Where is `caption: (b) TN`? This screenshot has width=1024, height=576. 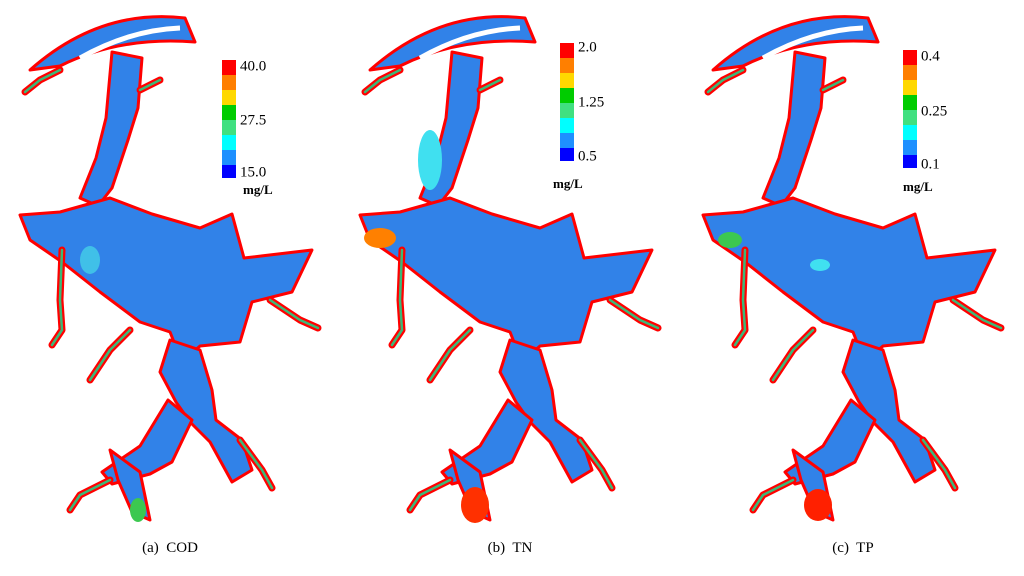 caption: (b) TN is located at coordinates (510, 548).